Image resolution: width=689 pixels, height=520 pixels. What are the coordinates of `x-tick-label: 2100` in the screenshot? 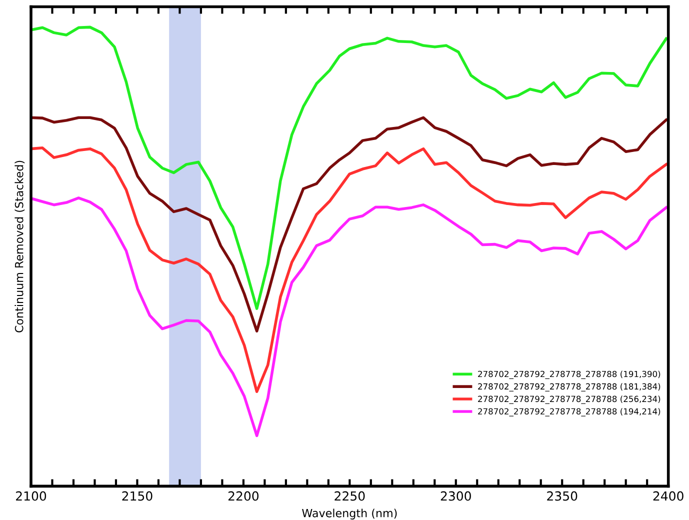 It's located at (31, 496).